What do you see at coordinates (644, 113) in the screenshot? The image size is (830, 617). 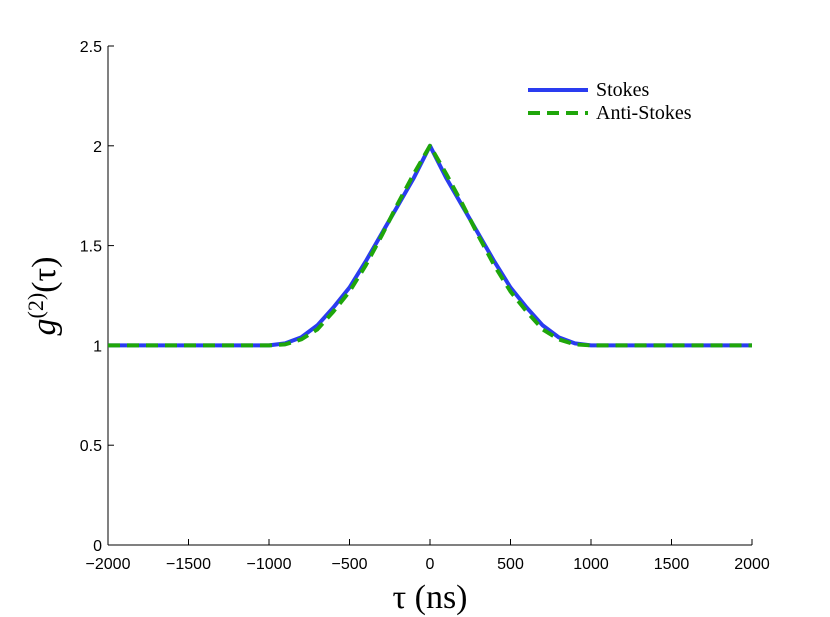 I see `legend-label: Anti-Stokes` at bounding box center [644, 113].